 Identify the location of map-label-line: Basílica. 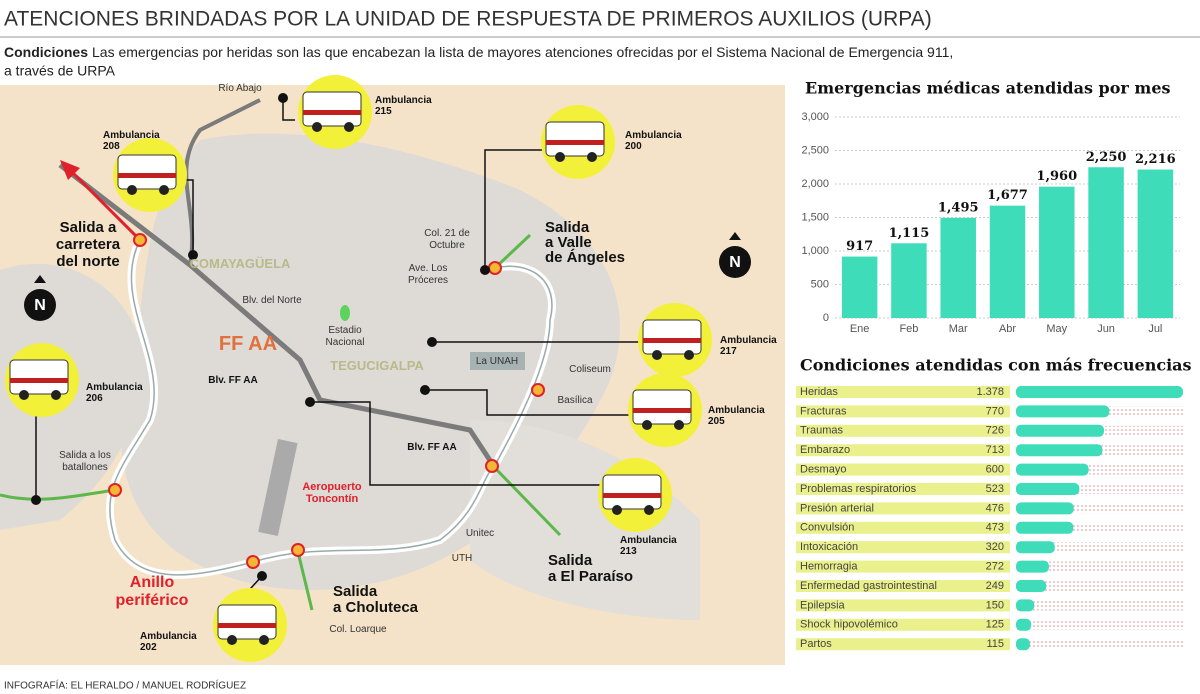
(574, 400).